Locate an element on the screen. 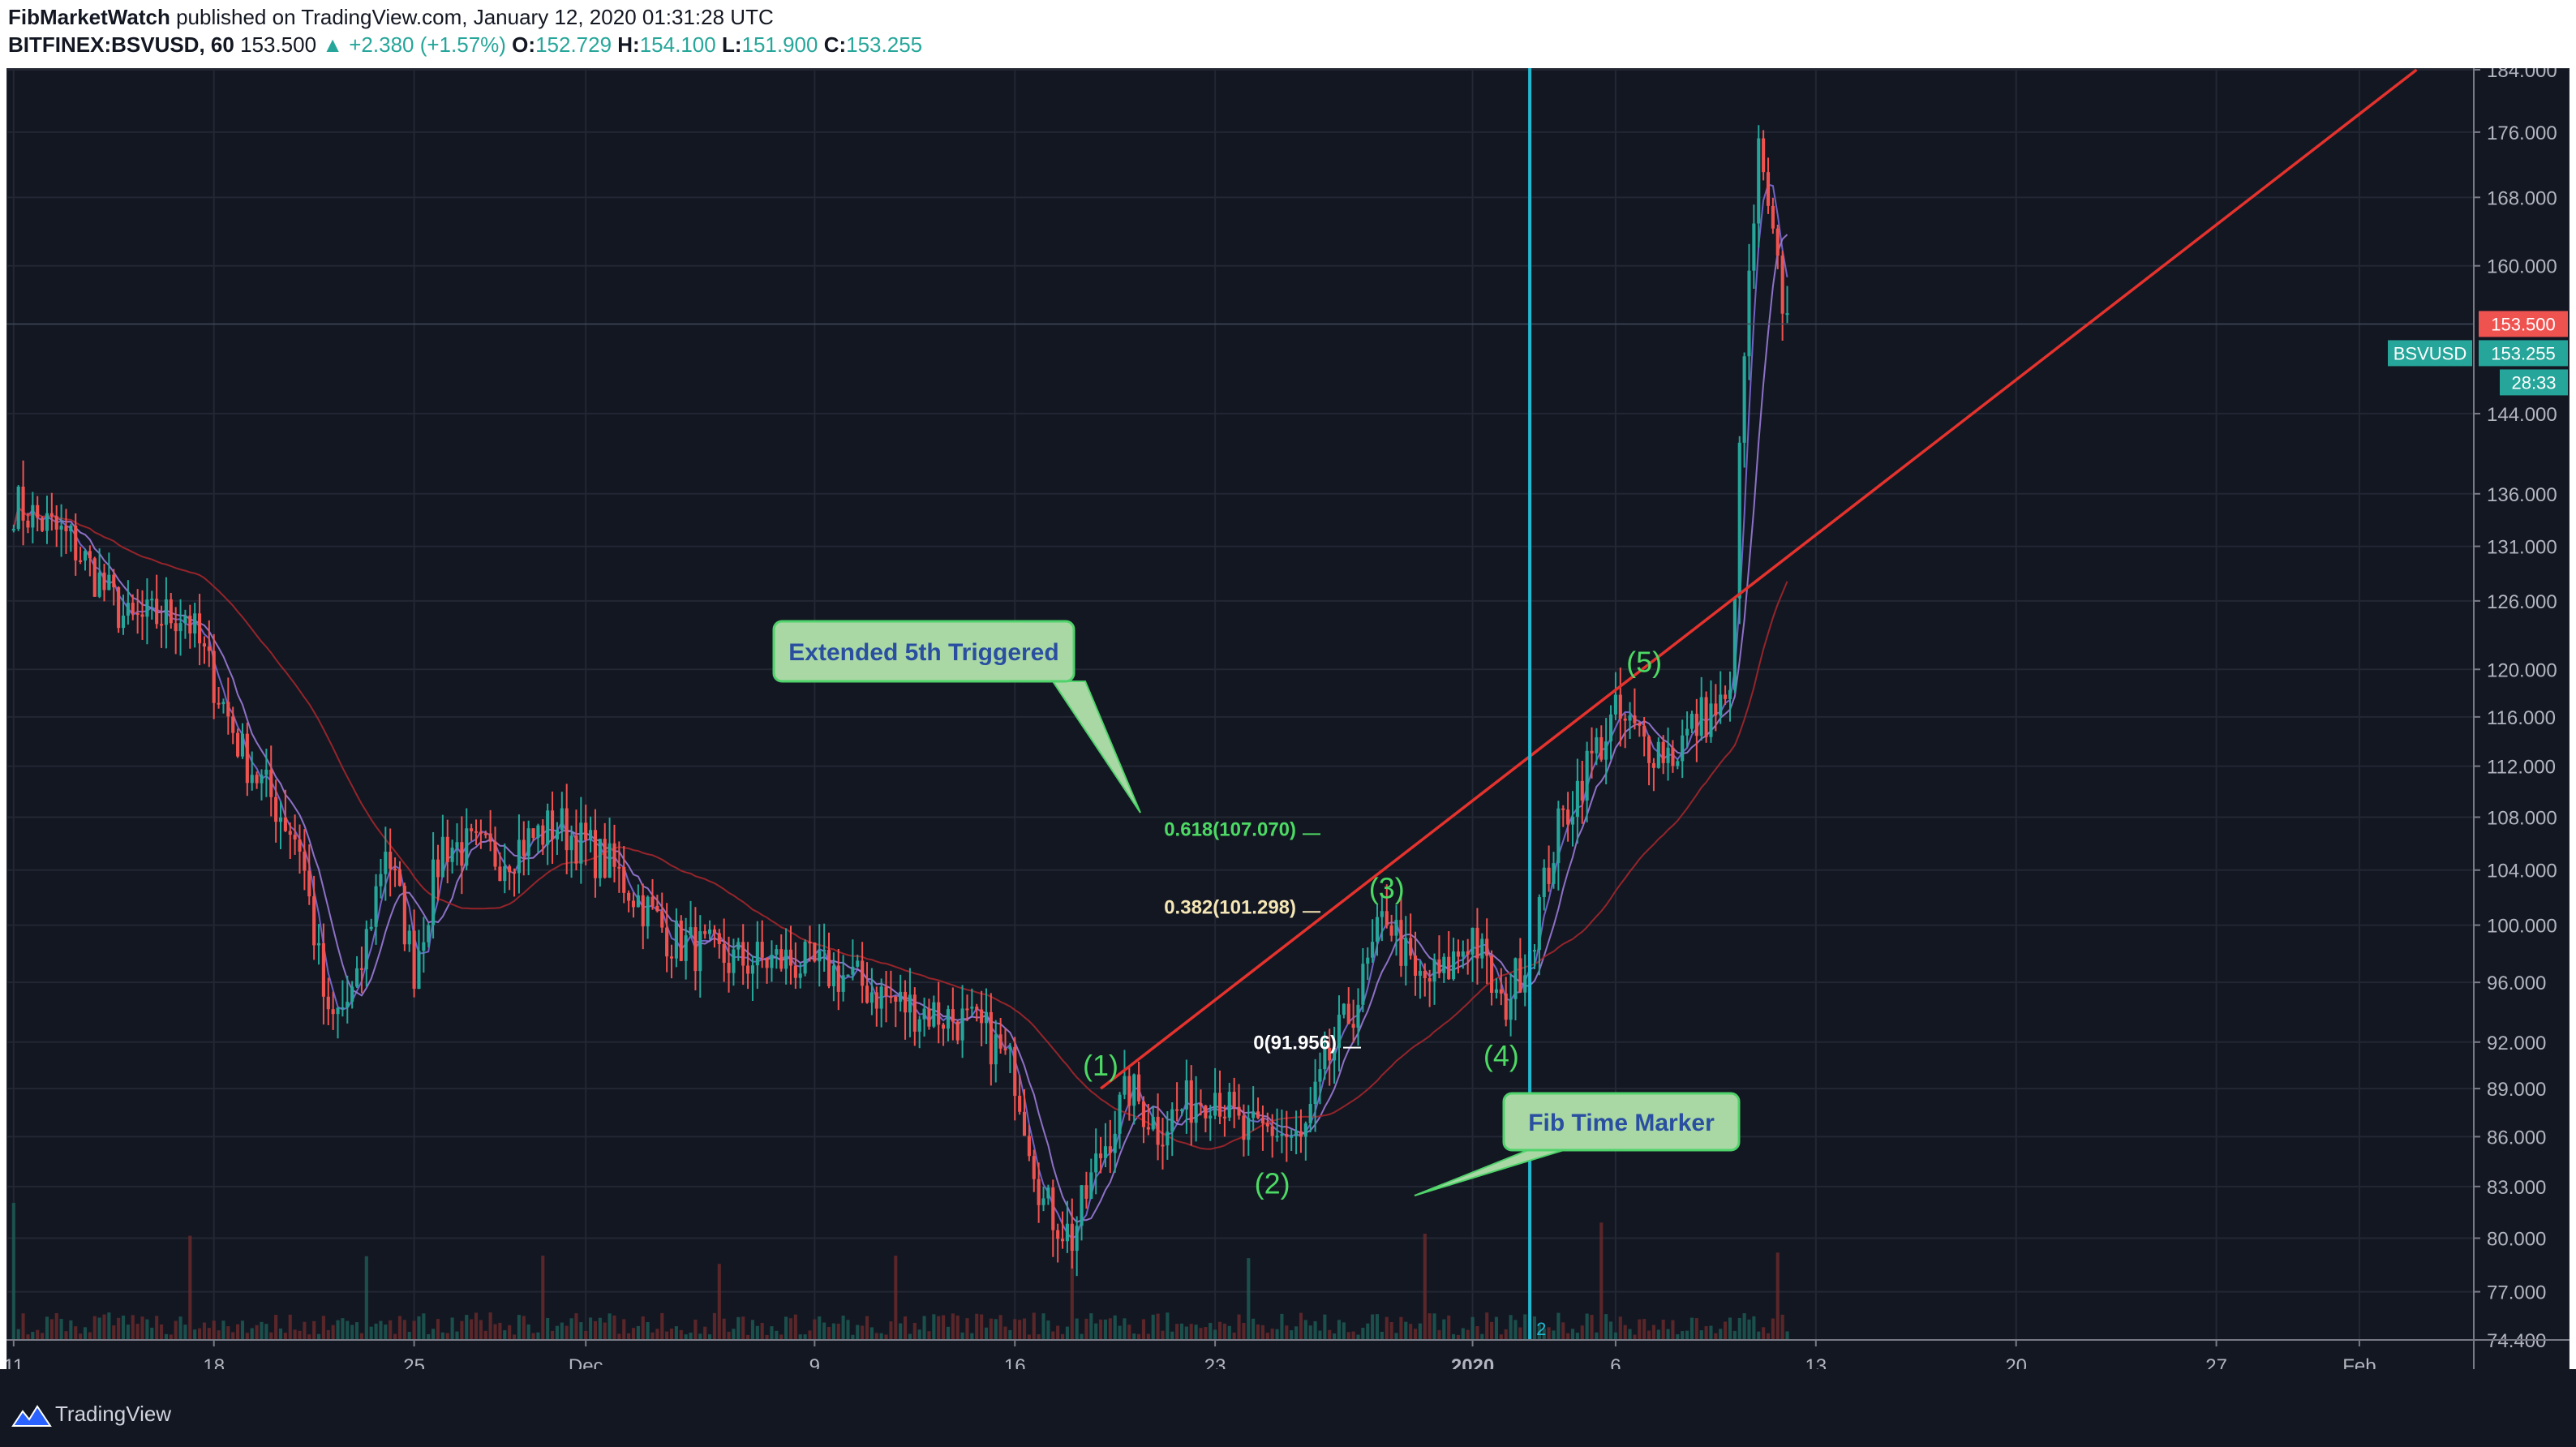  callout-box is located at coordinates (1621, 1122).